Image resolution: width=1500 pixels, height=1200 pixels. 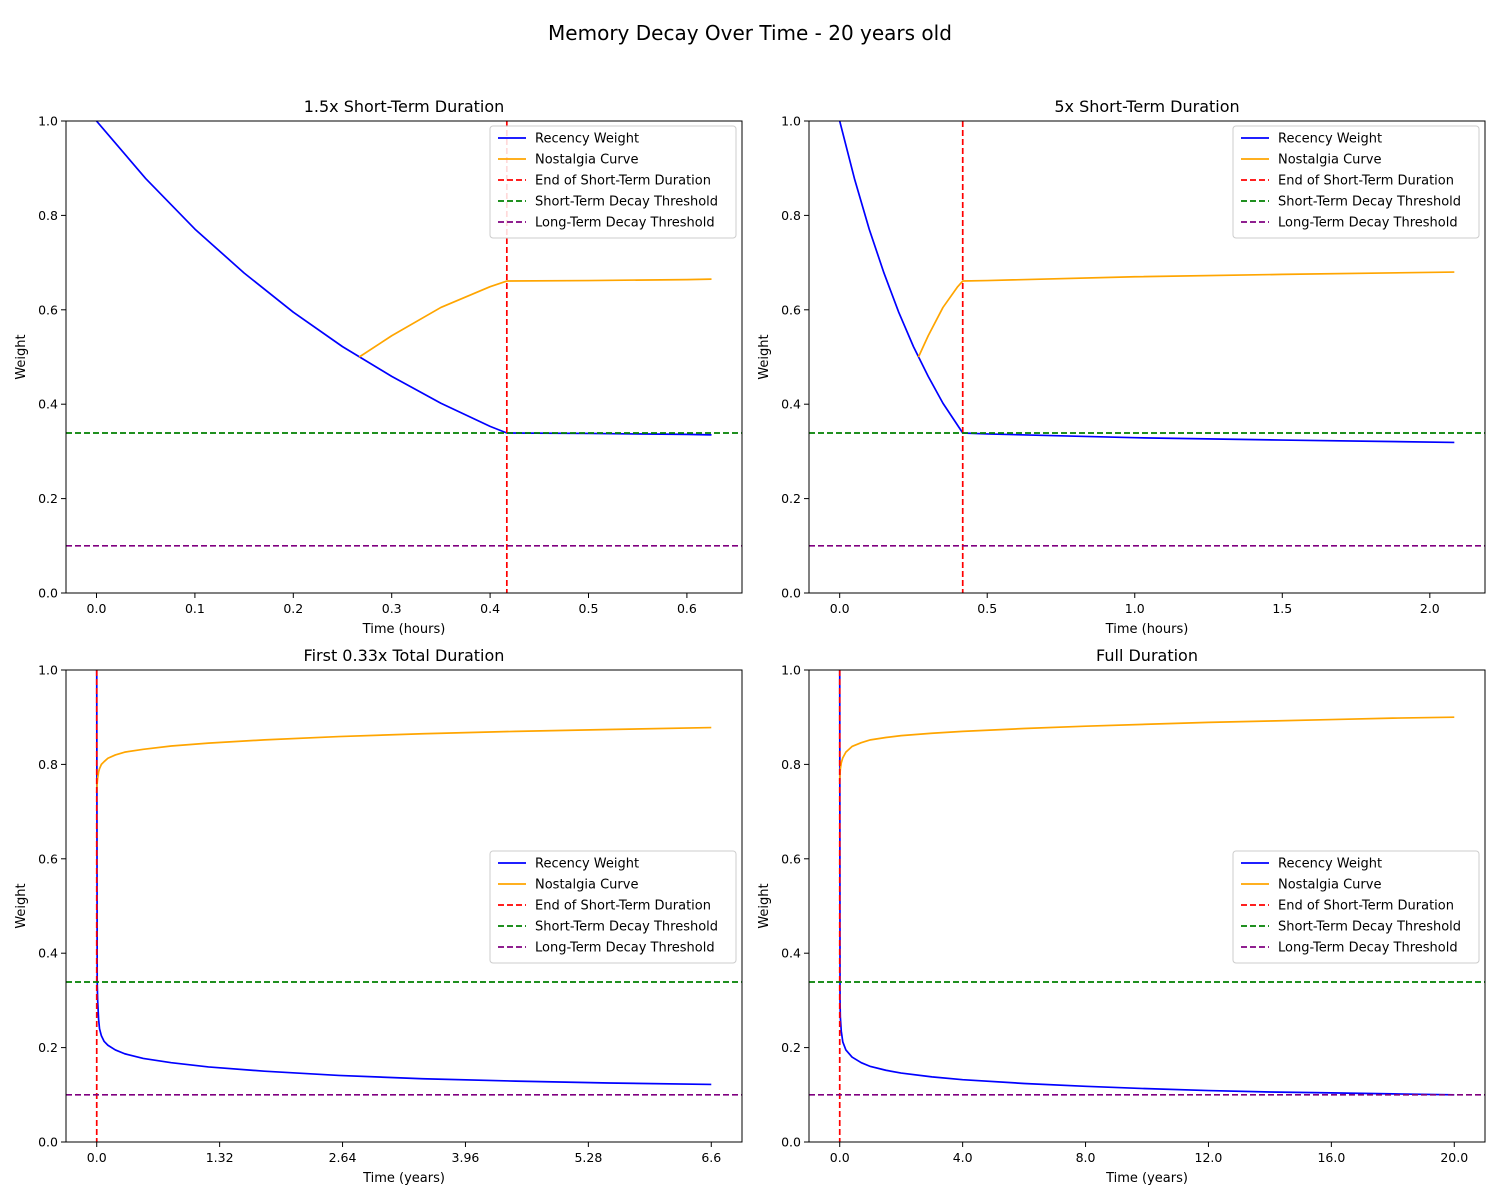 What do you see at coordinates (711, 1157) in the screenshot?
I see `x-tick-label: 6.6` at bounding box center [711, 1157].